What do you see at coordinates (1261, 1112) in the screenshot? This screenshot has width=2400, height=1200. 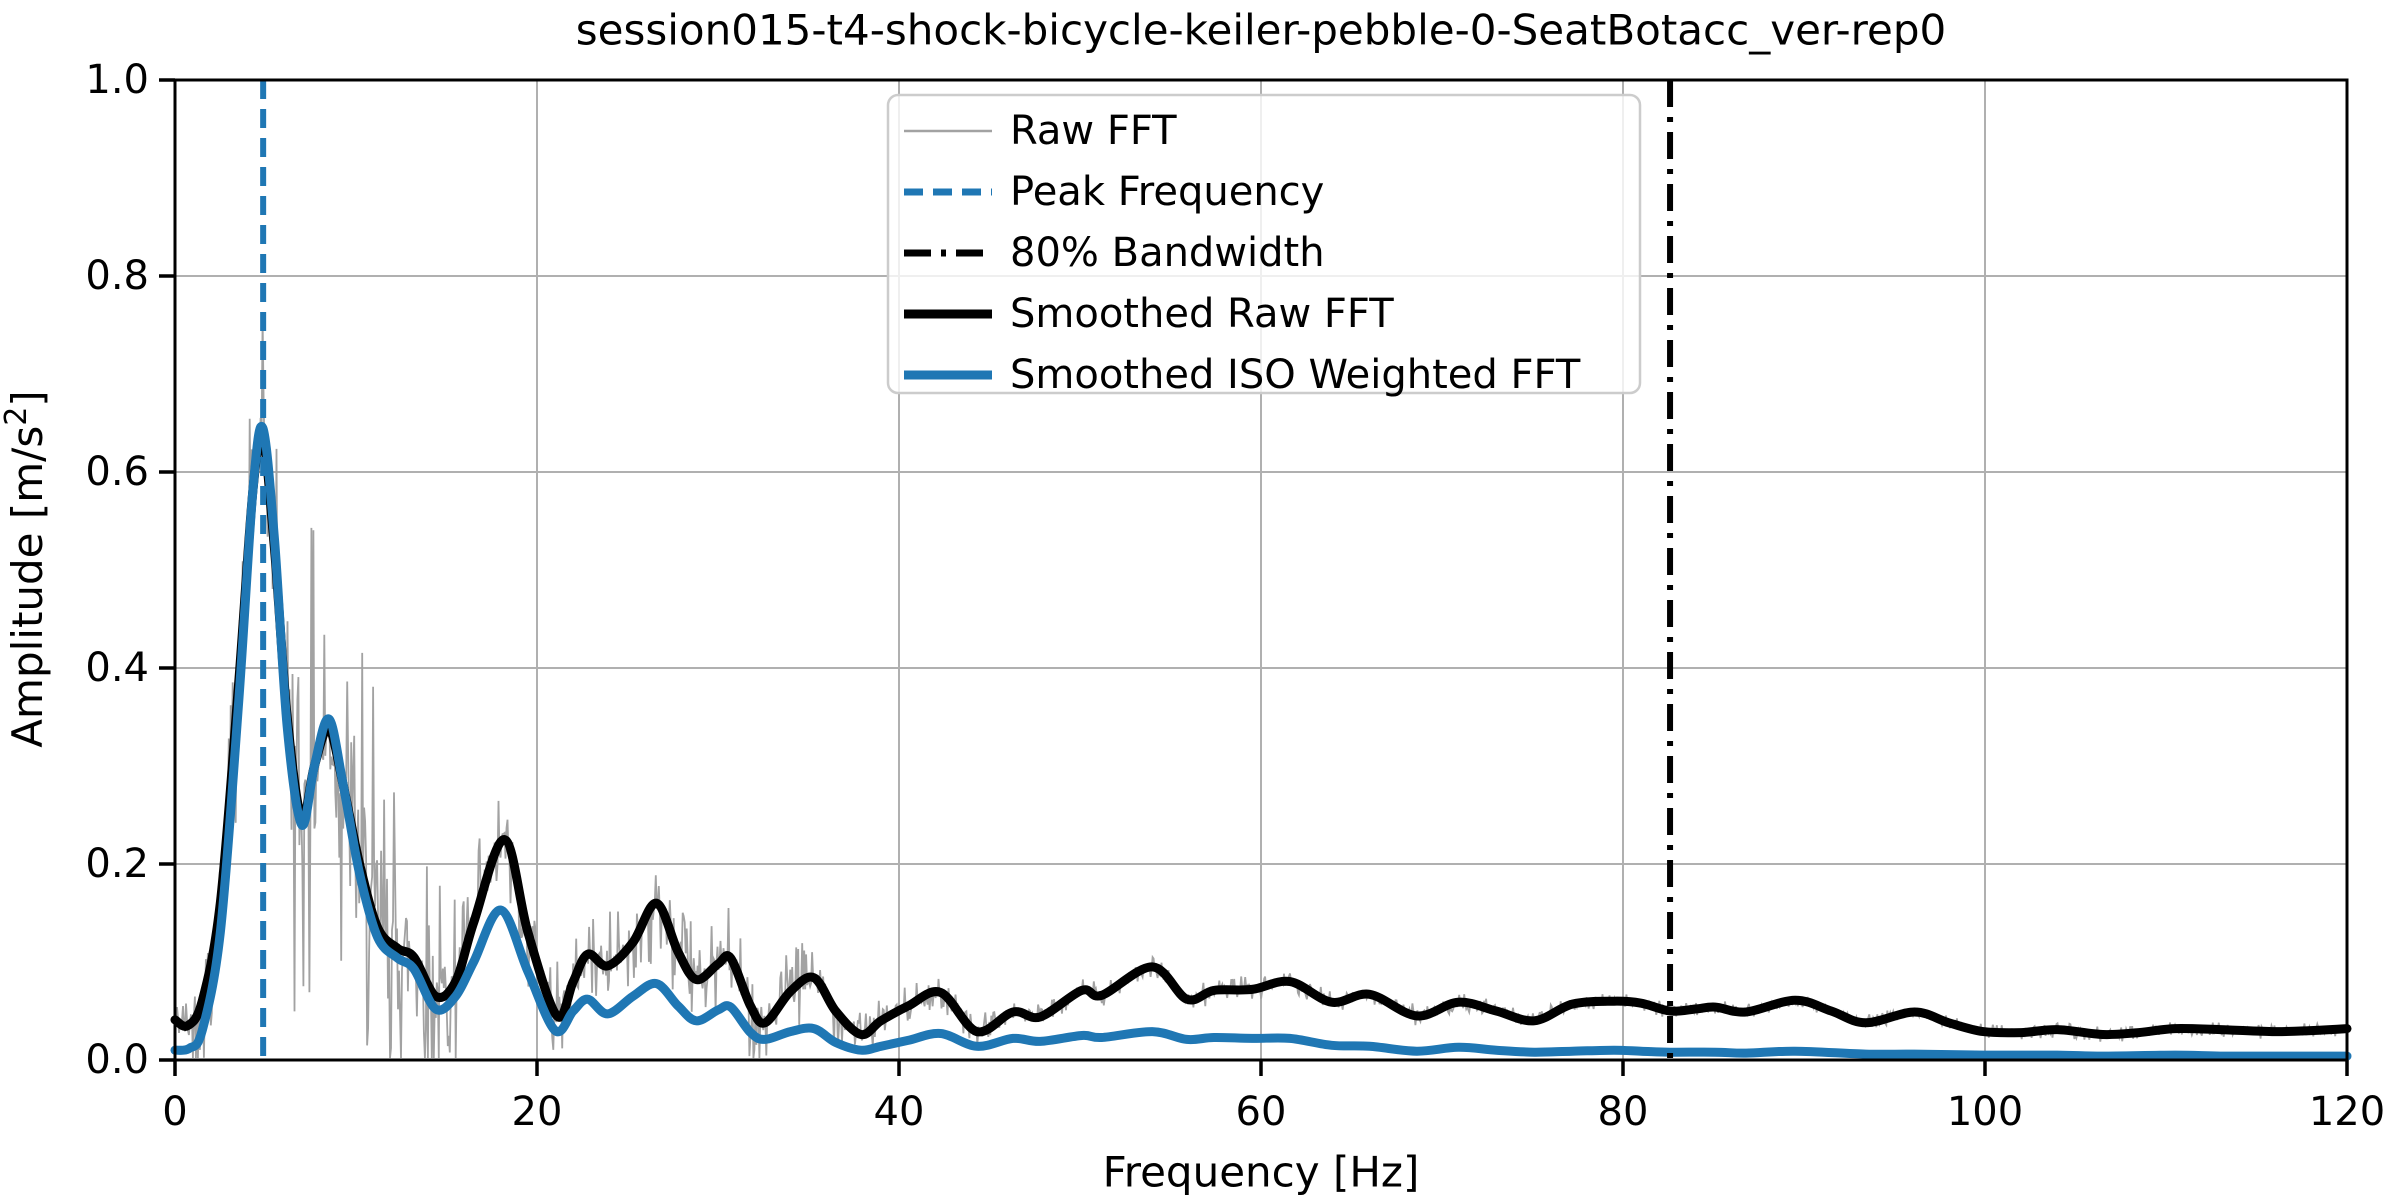 I see `x-tick-label: 60` at bounding box center [1261, 1112].